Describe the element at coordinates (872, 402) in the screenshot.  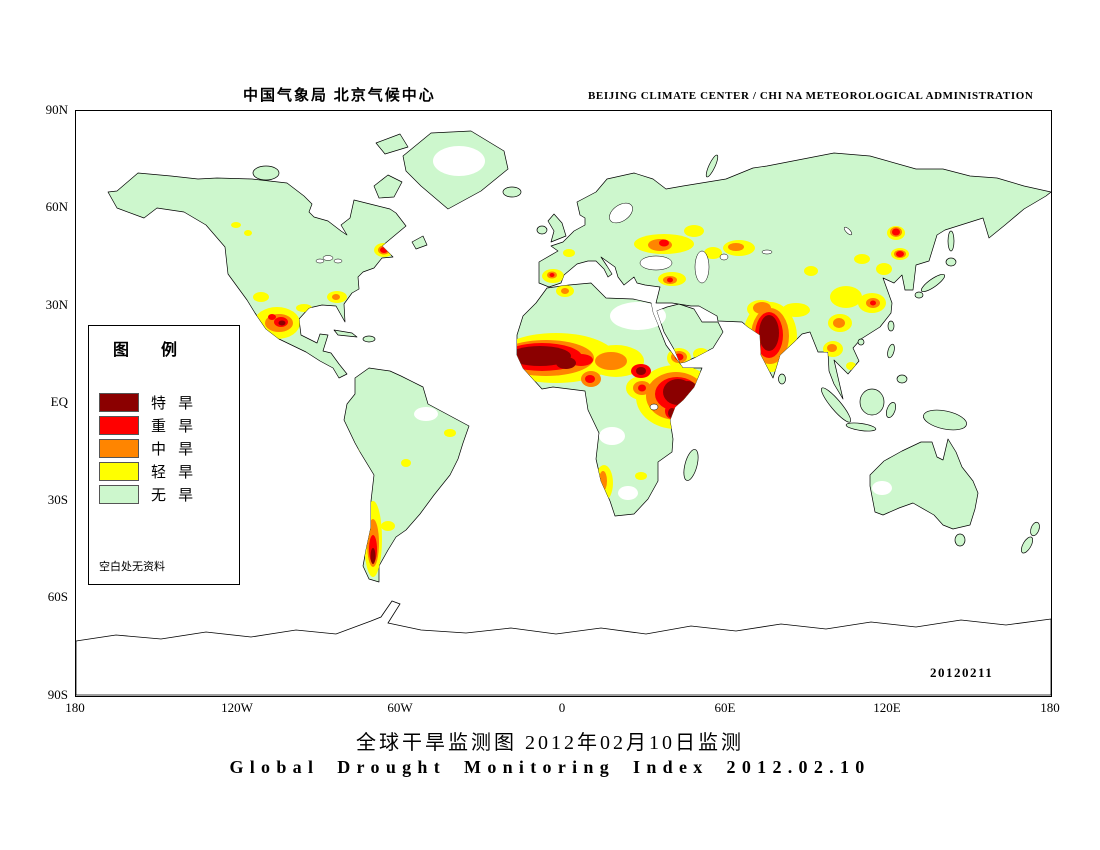
I see `borneo` at that location.